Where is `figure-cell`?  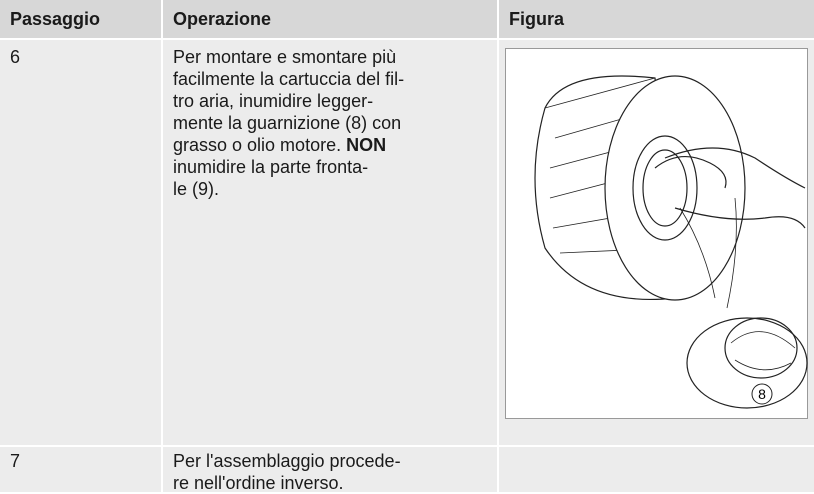 figure-cell is located at coordinates (656, 469).